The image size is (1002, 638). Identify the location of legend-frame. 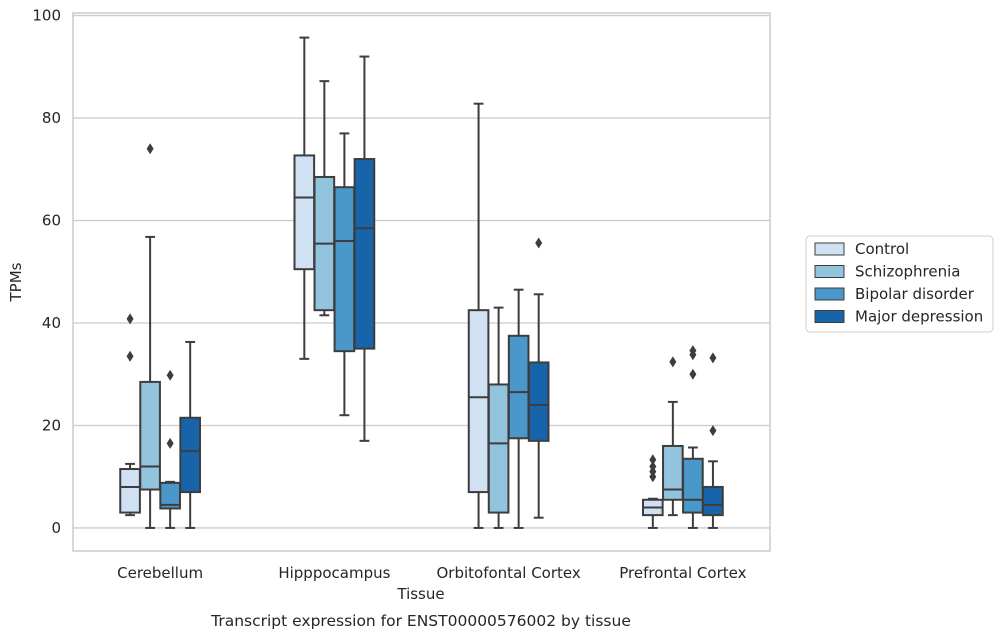
(899, 284).